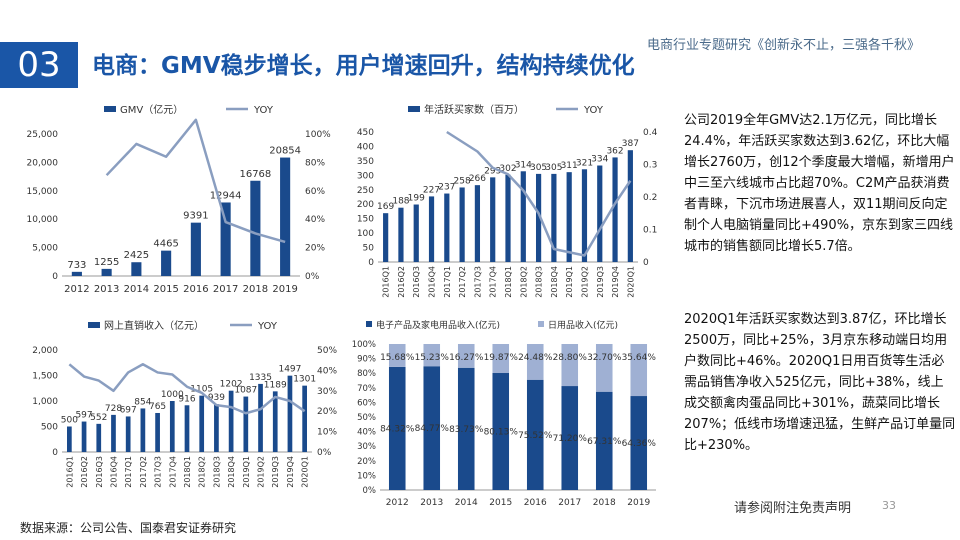 Image resolution: width=960 pixels, height=540 pixels. What do you see at coordinates (650, 198) in the screenshot?
I see `y2-tick-label: 0.2` at bounding box center [650, 198].